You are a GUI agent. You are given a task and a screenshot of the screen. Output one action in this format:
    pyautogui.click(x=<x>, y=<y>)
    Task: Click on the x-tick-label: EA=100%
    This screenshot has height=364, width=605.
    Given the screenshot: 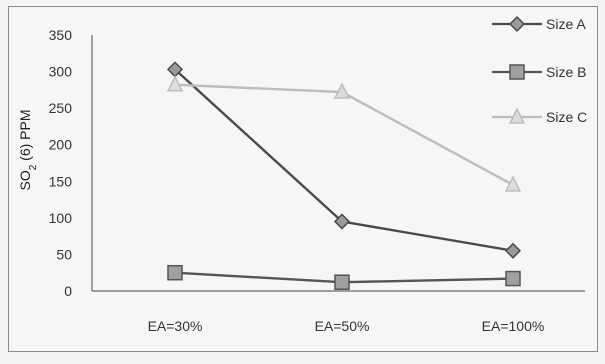 What is the action you would take?
    pyautogui.click(x=513, y=326)
    